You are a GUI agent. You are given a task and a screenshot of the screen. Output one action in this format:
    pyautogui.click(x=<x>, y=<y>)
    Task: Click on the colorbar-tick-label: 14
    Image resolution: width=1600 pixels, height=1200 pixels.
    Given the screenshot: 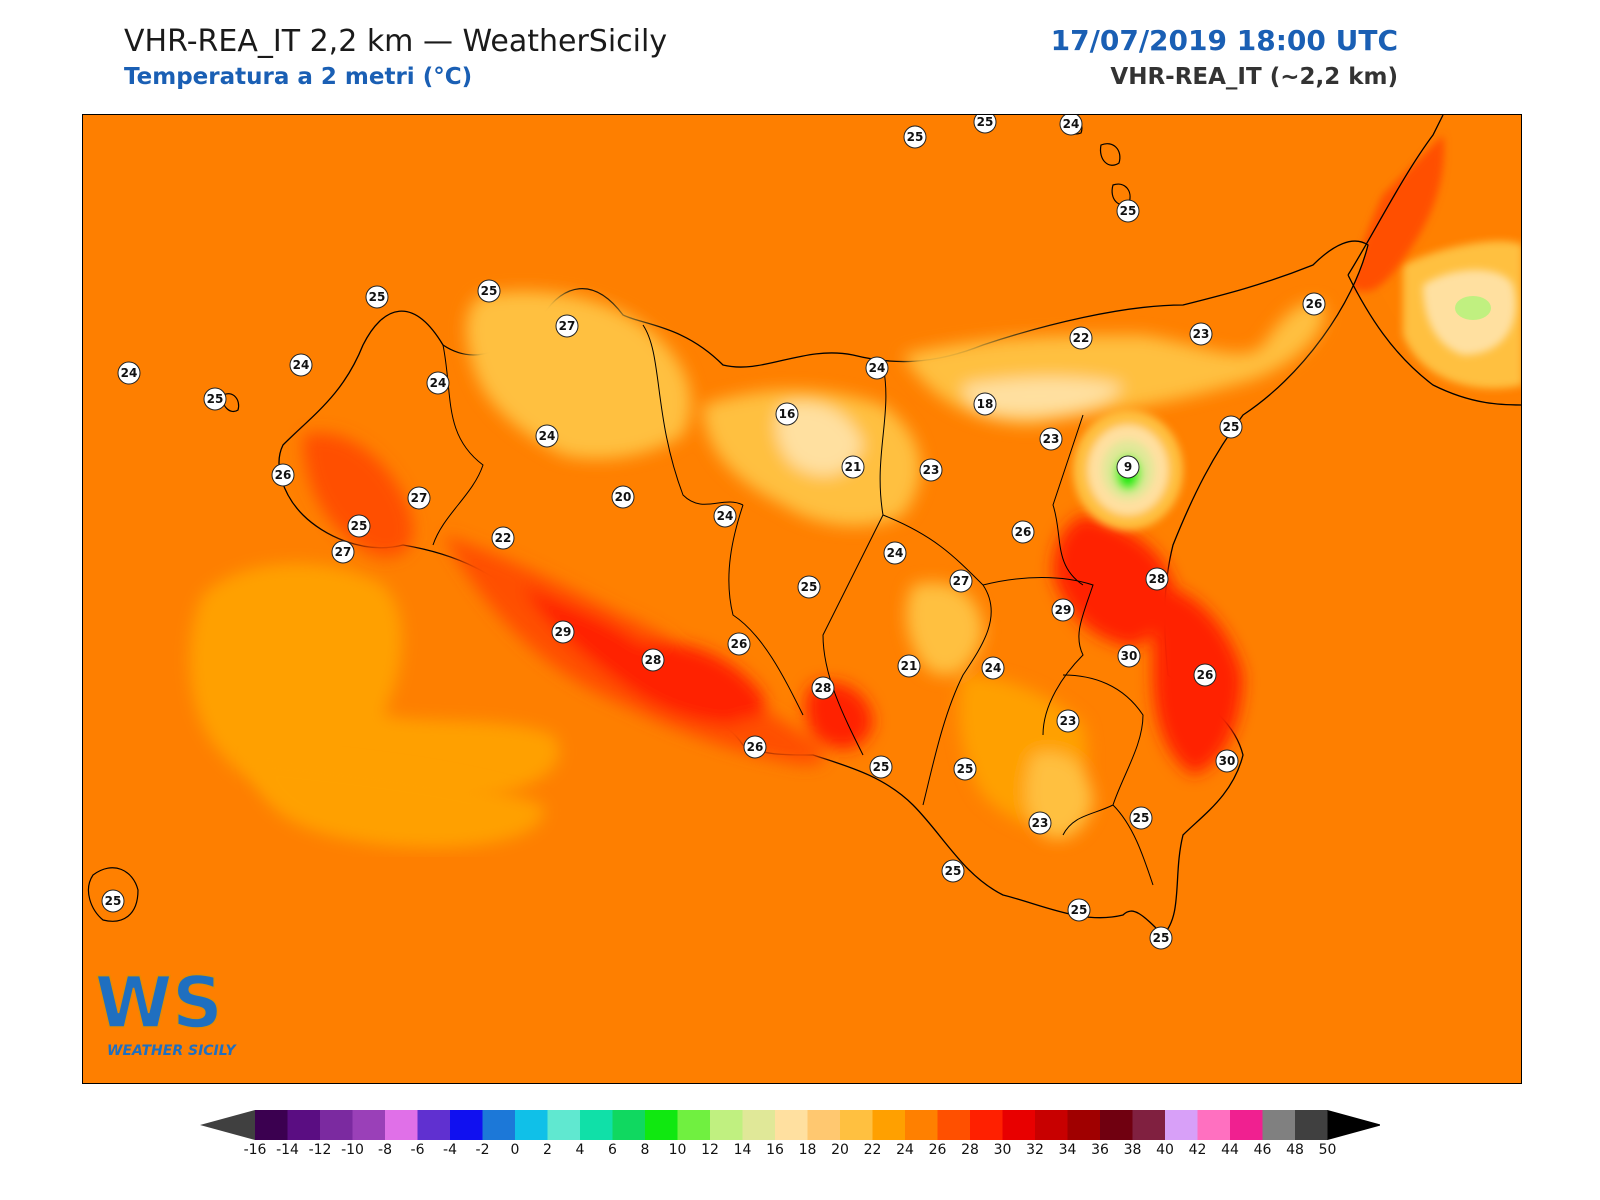 What is the action you would take?
    pyautogui.click(x=743, y=1149)
    